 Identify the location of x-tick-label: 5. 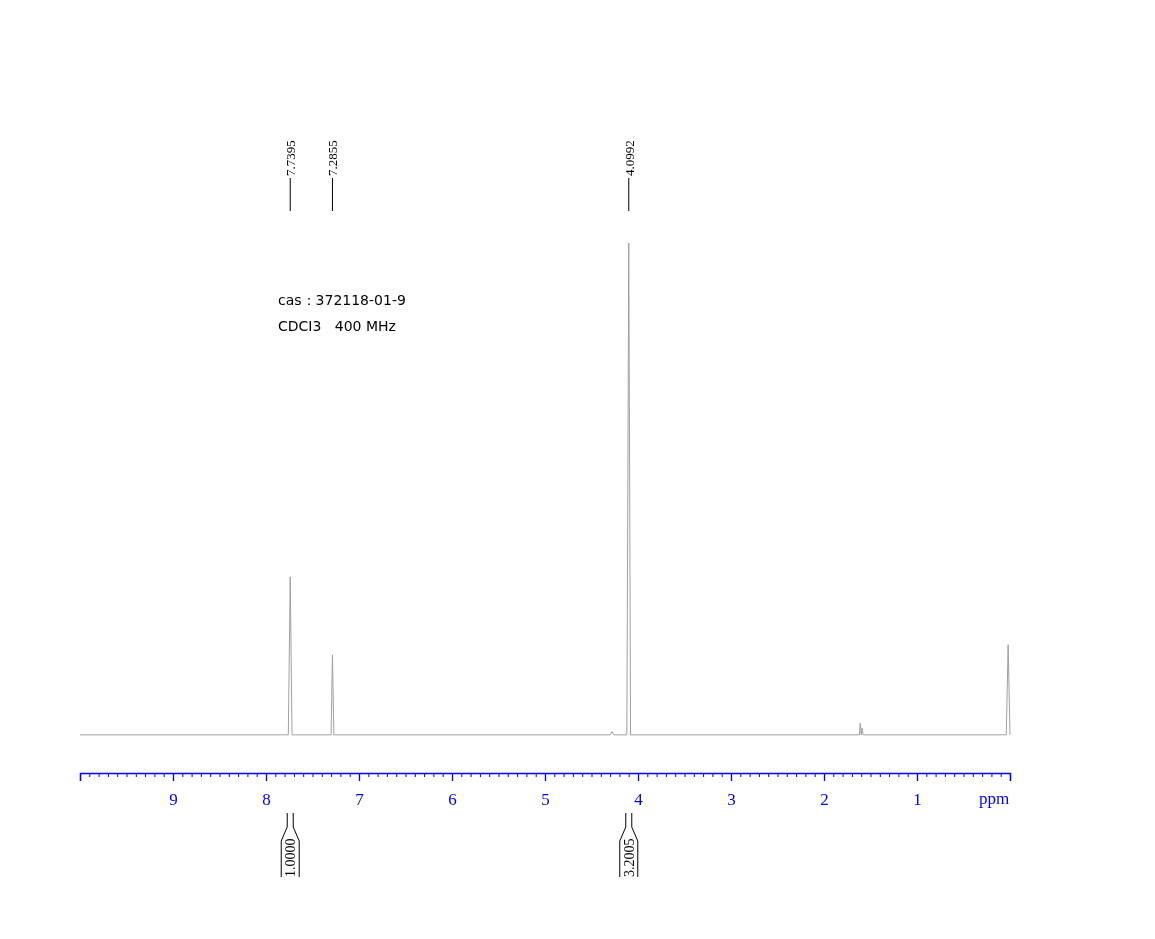
(545, 800).